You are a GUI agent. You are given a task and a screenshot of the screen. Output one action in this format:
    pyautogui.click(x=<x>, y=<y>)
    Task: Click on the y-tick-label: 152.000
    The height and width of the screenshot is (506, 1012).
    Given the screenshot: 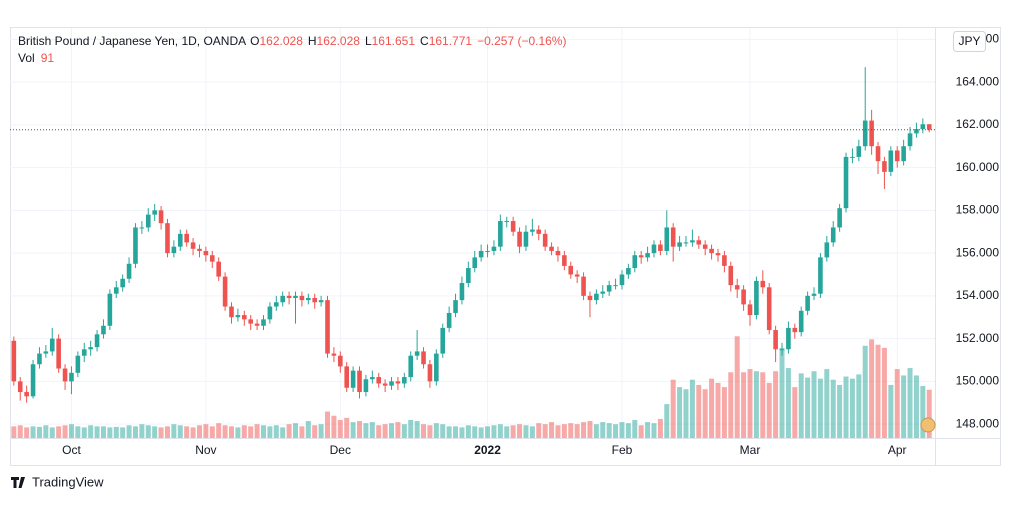 What is the action you would take?
    pyautogui.click(x=978, y=338)
    